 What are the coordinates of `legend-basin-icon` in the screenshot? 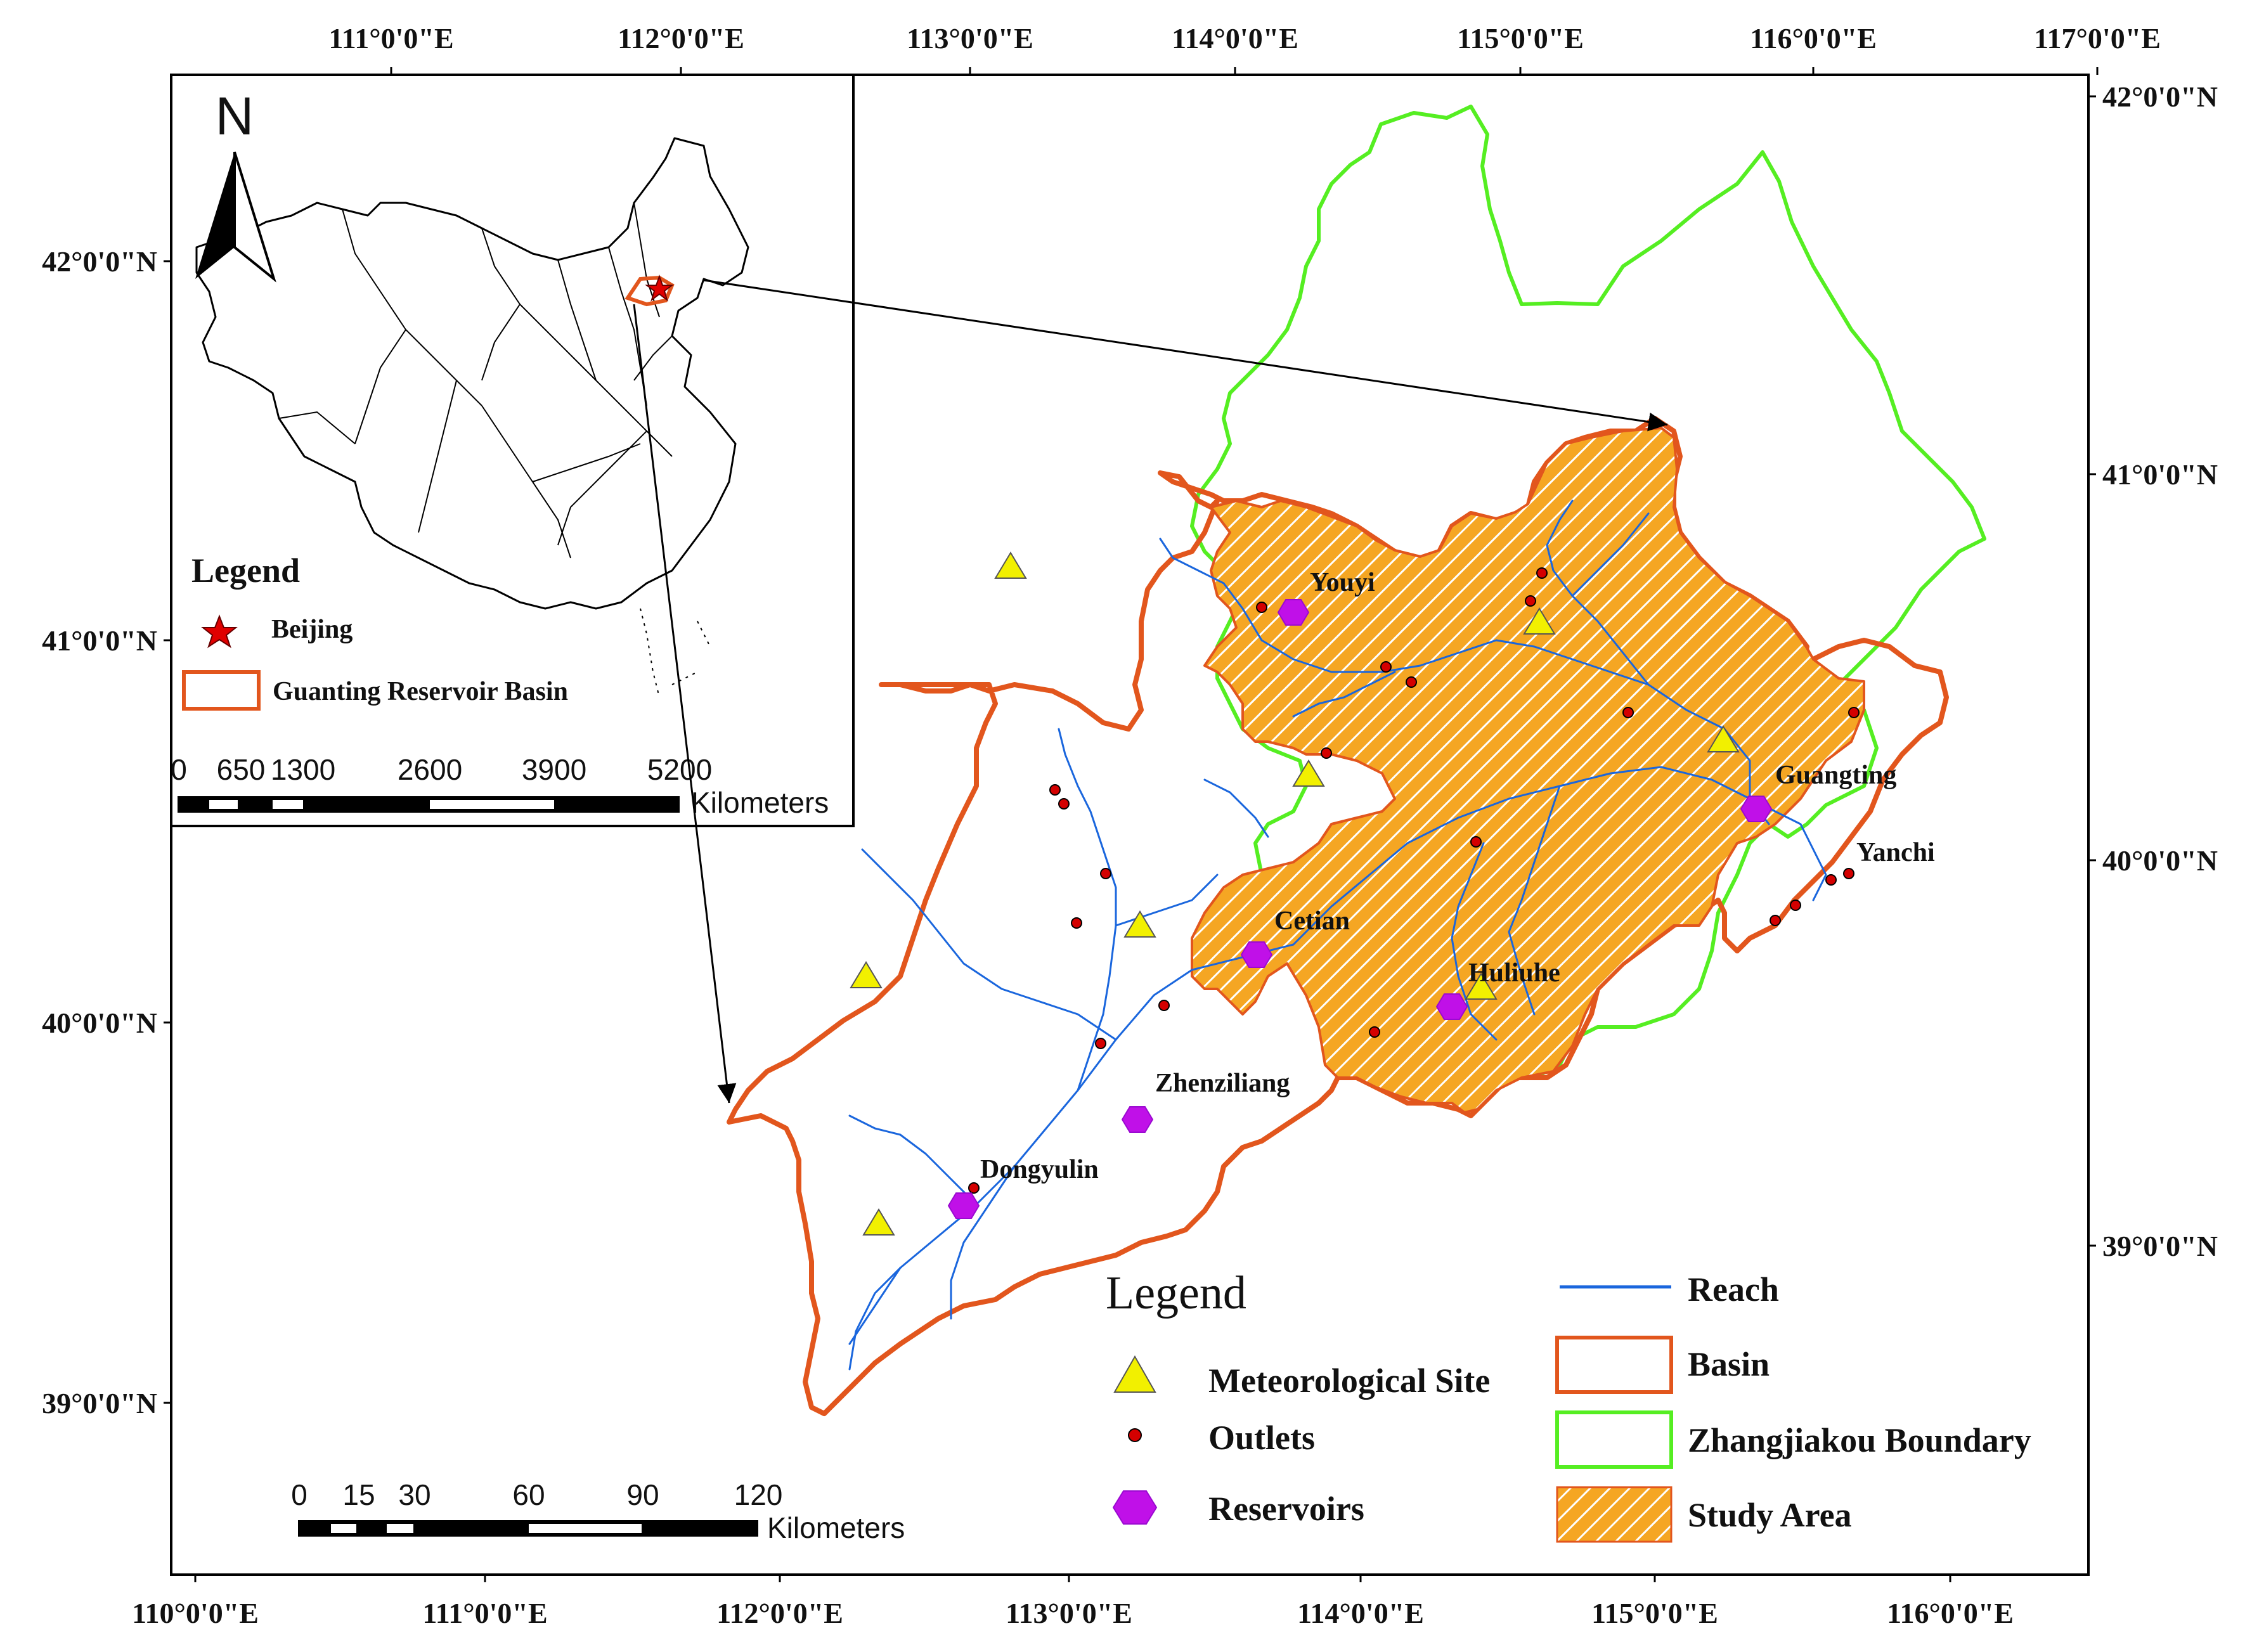 It's located at (1614, 1365).